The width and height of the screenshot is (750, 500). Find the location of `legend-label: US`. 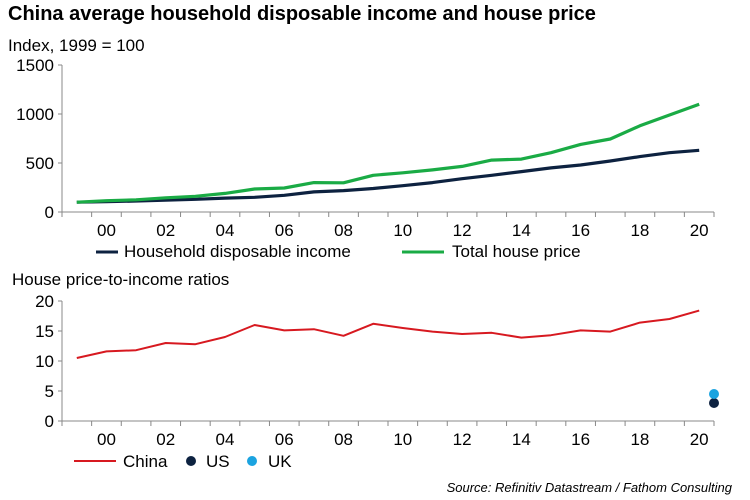

legend-label: US is located at coordinates (218, 461).